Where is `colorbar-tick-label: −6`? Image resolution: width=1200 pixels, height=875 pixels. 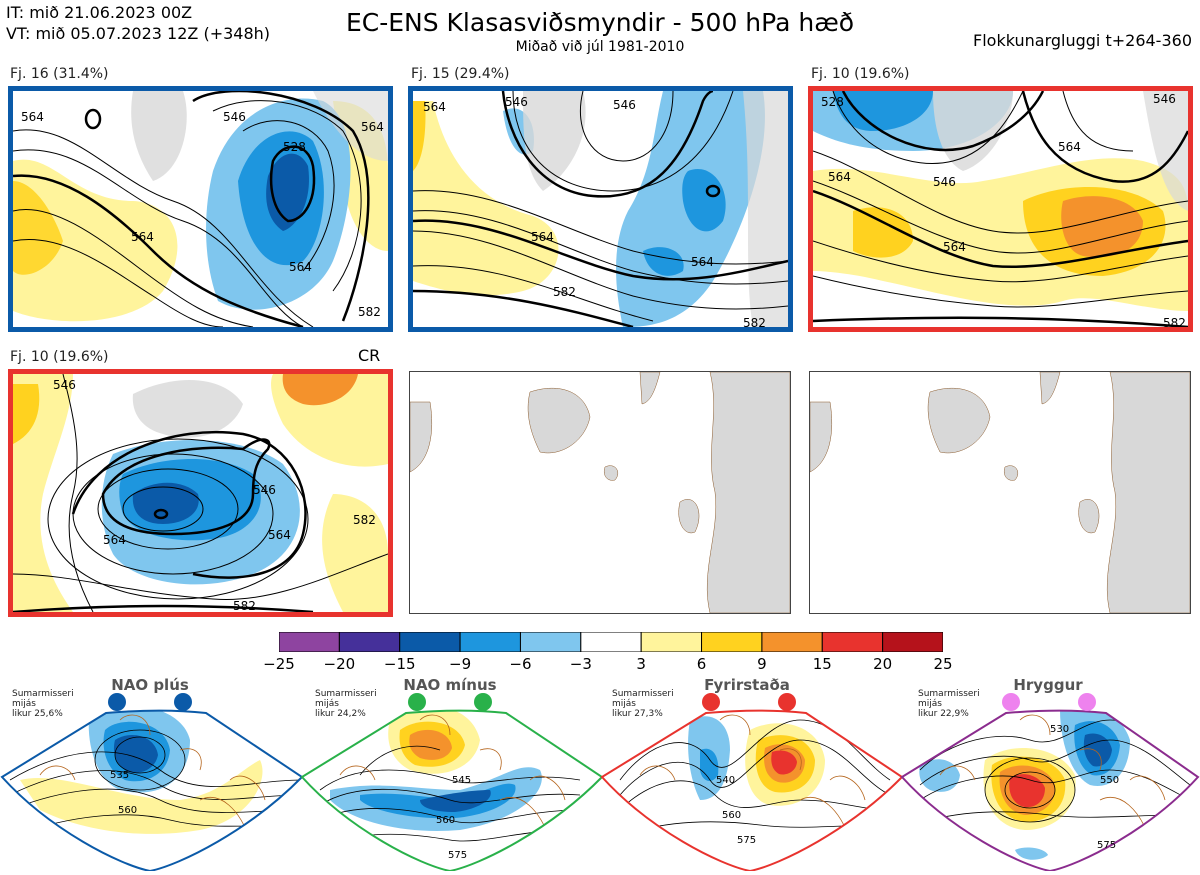
colorbar-tick-label: −6 is located at coordinates (520, 664).